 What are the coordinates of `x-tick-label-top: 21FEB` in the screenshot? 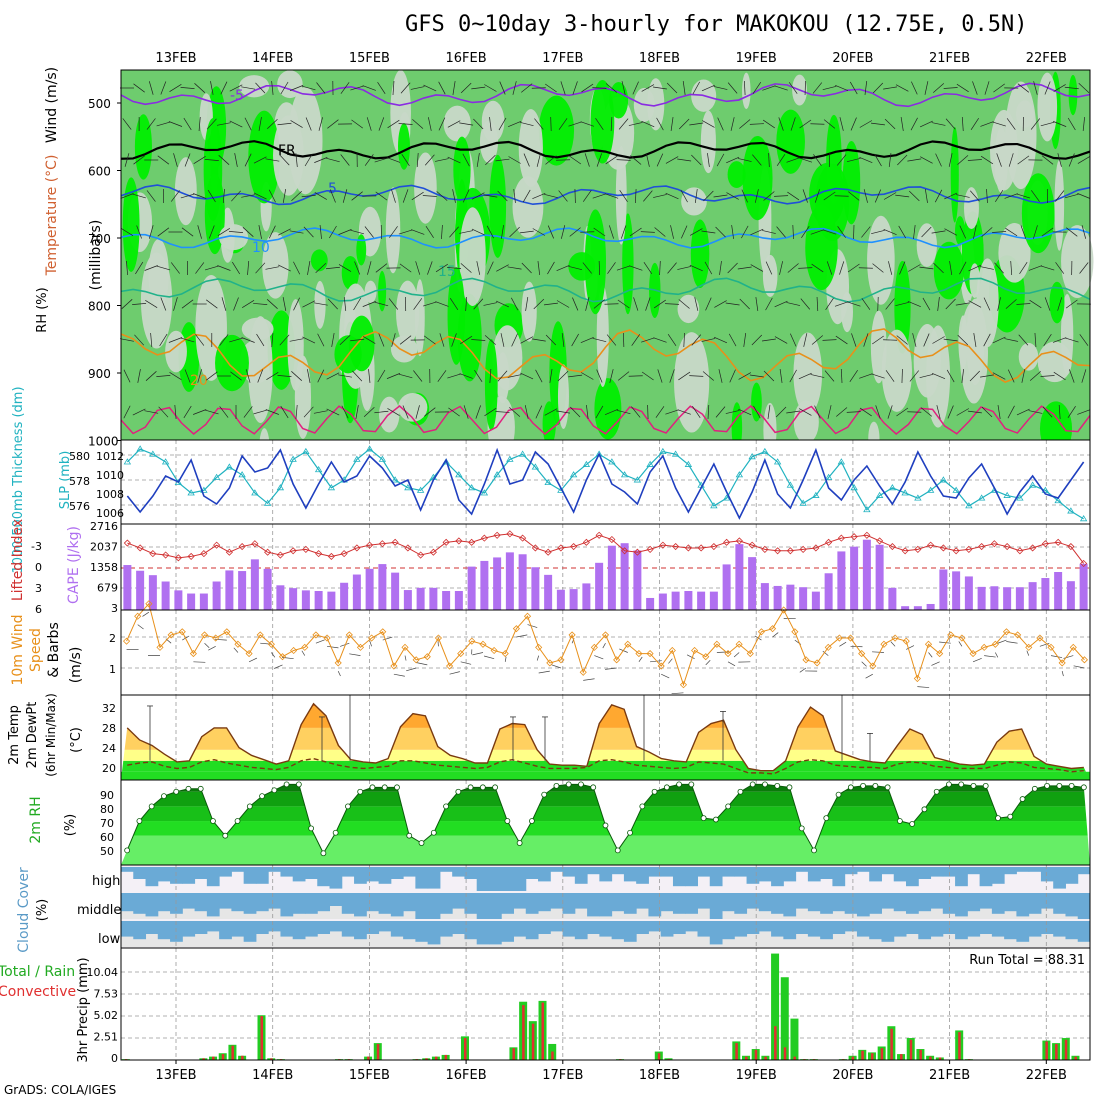 It's located at (949, 58).